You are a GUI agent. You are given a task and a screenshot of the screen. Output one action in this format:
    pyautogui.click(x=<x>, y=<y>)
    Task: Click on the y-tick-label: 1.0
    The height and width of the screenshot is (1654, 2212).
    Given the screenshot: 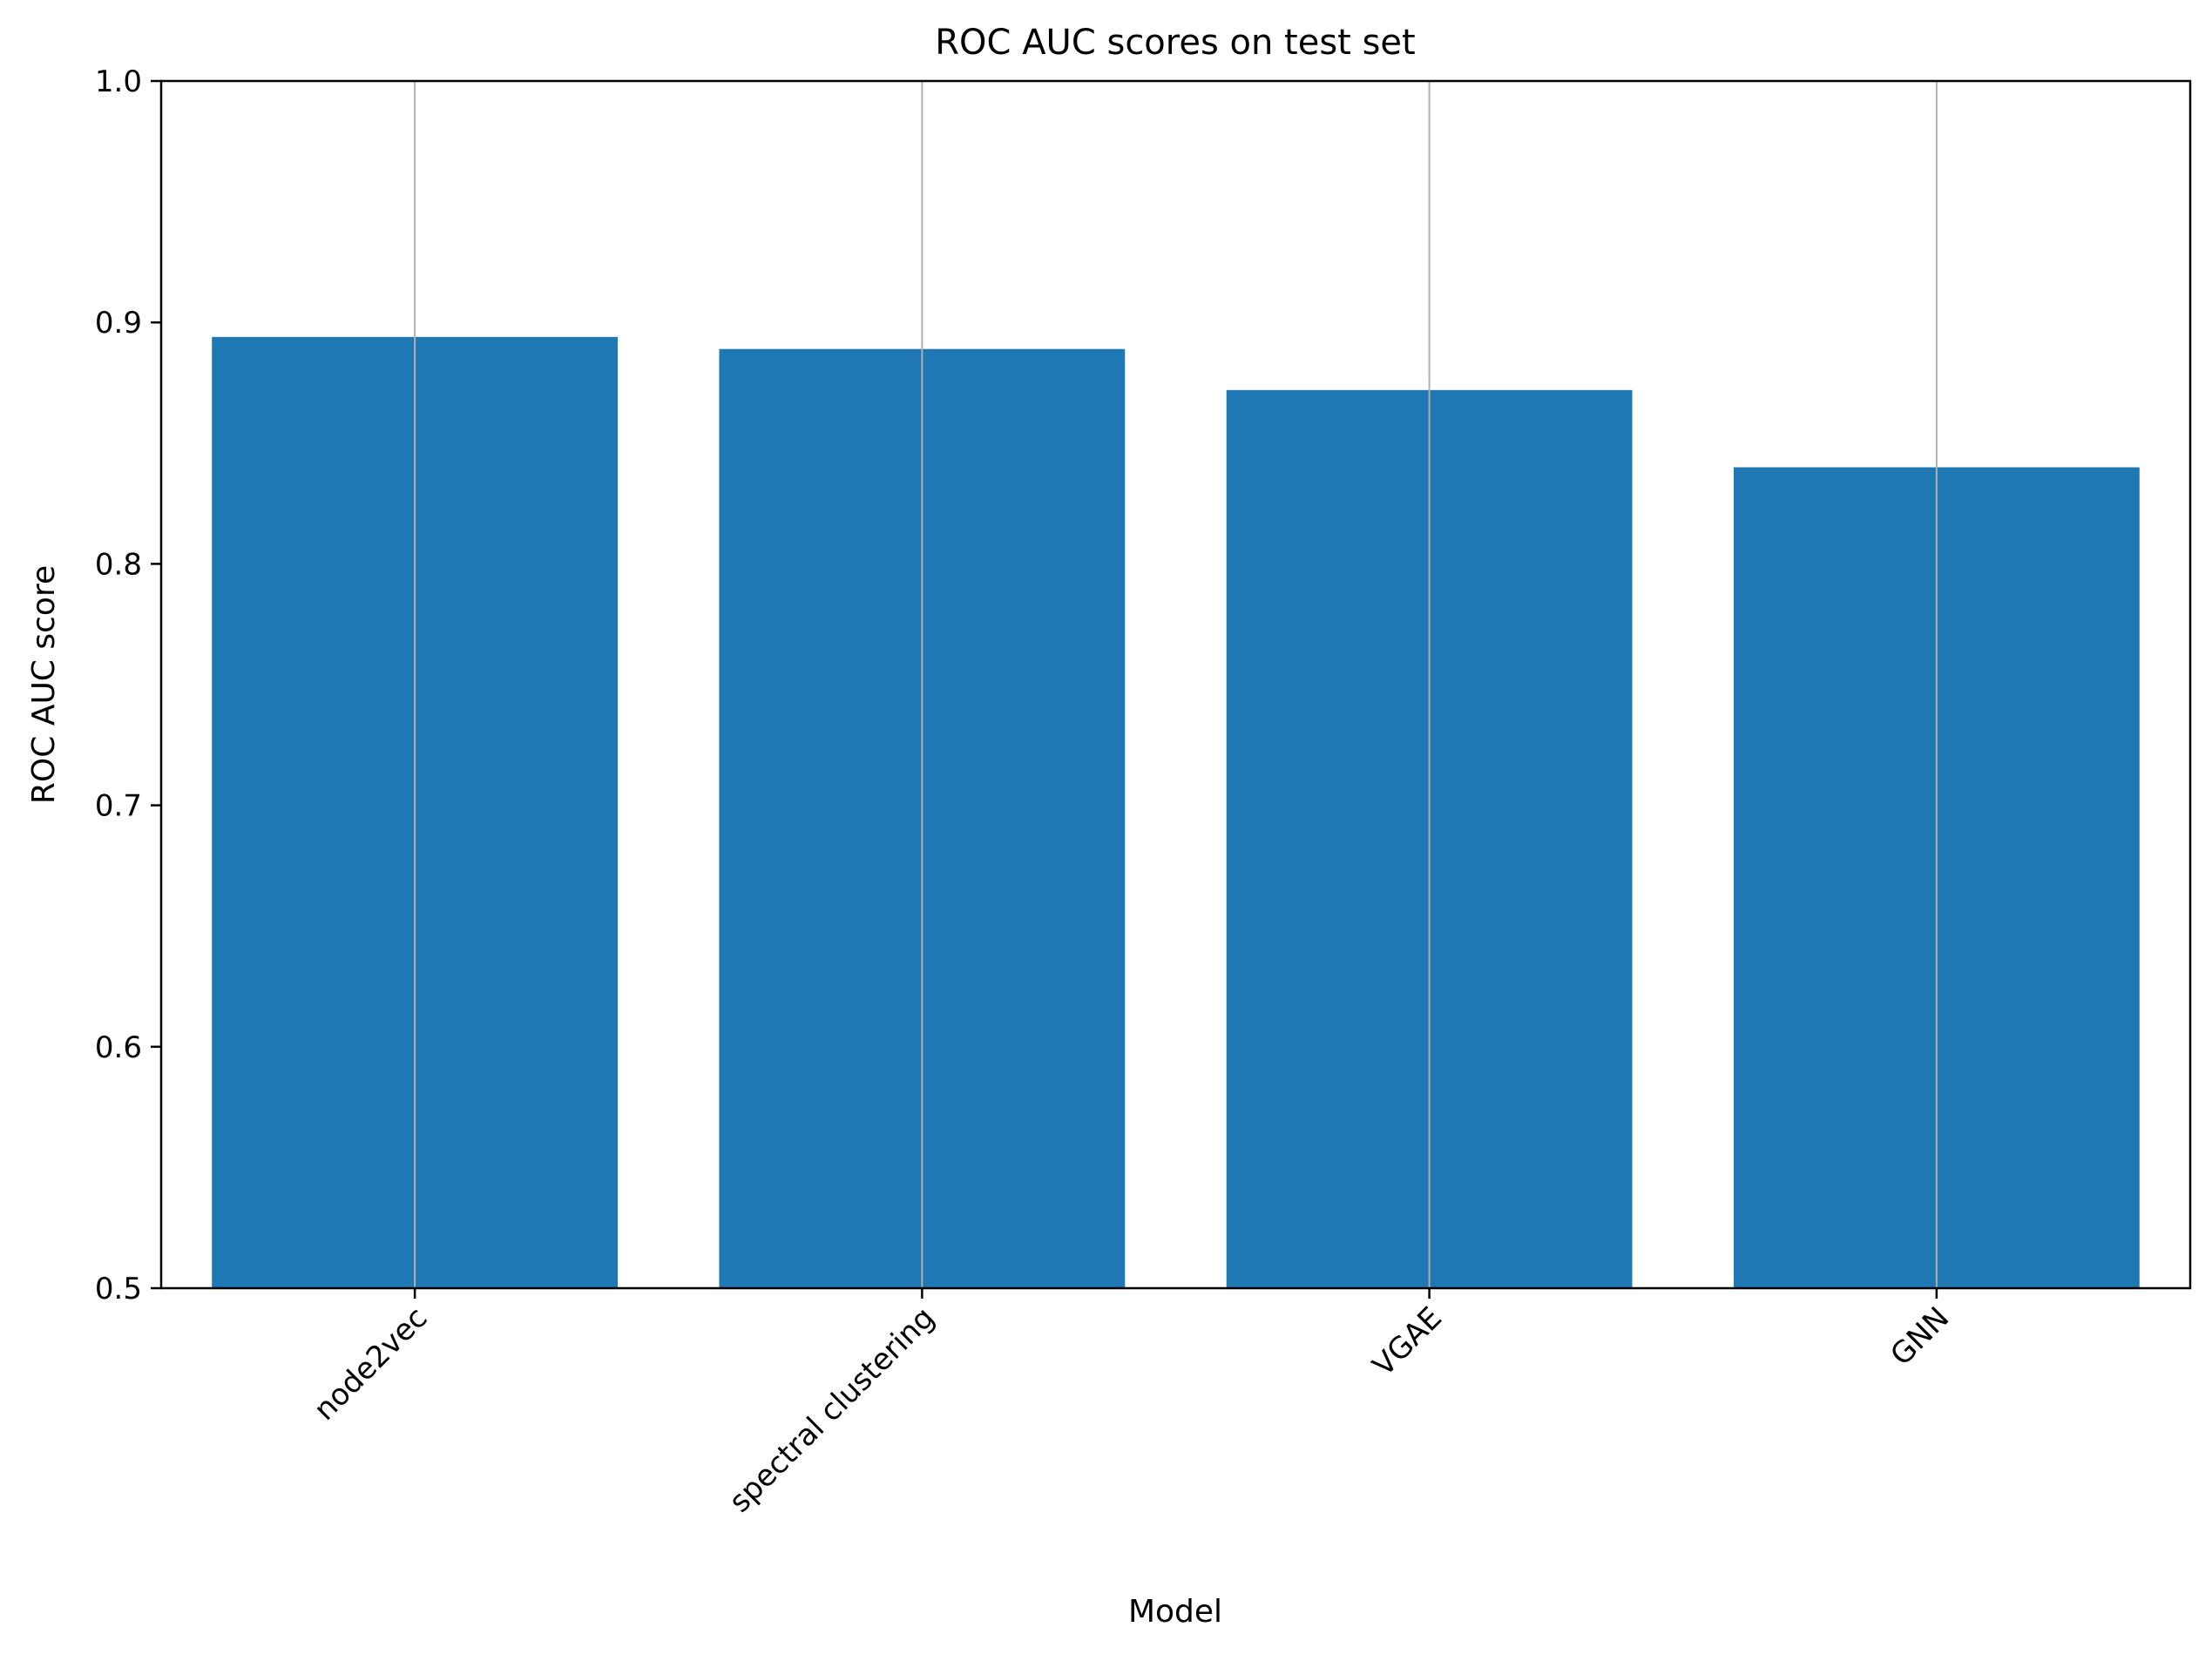 What is the action you would take?
    pyautogui.click(x=118, y=81)
    